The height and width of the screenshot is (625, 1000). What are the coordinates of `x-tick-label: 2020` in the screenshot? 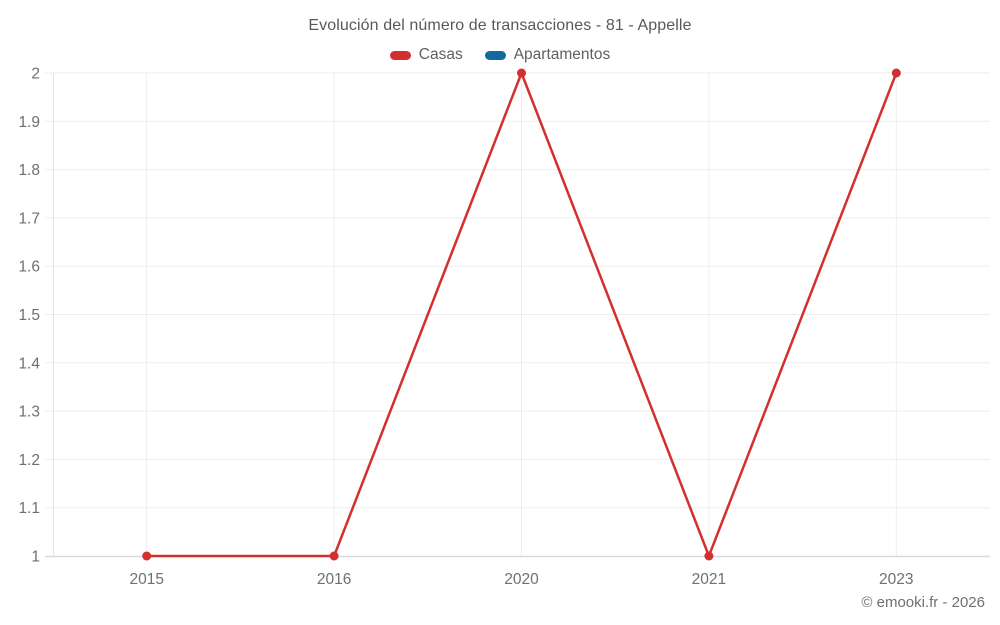 It's located at (521, 579).